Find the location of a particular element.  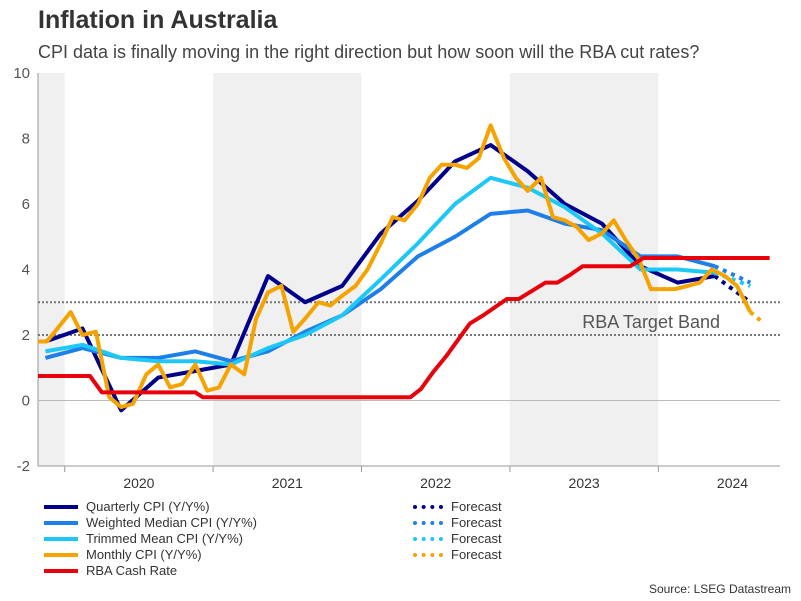

target-band-label: RBA Target Band is located at coordinates (651, 322).